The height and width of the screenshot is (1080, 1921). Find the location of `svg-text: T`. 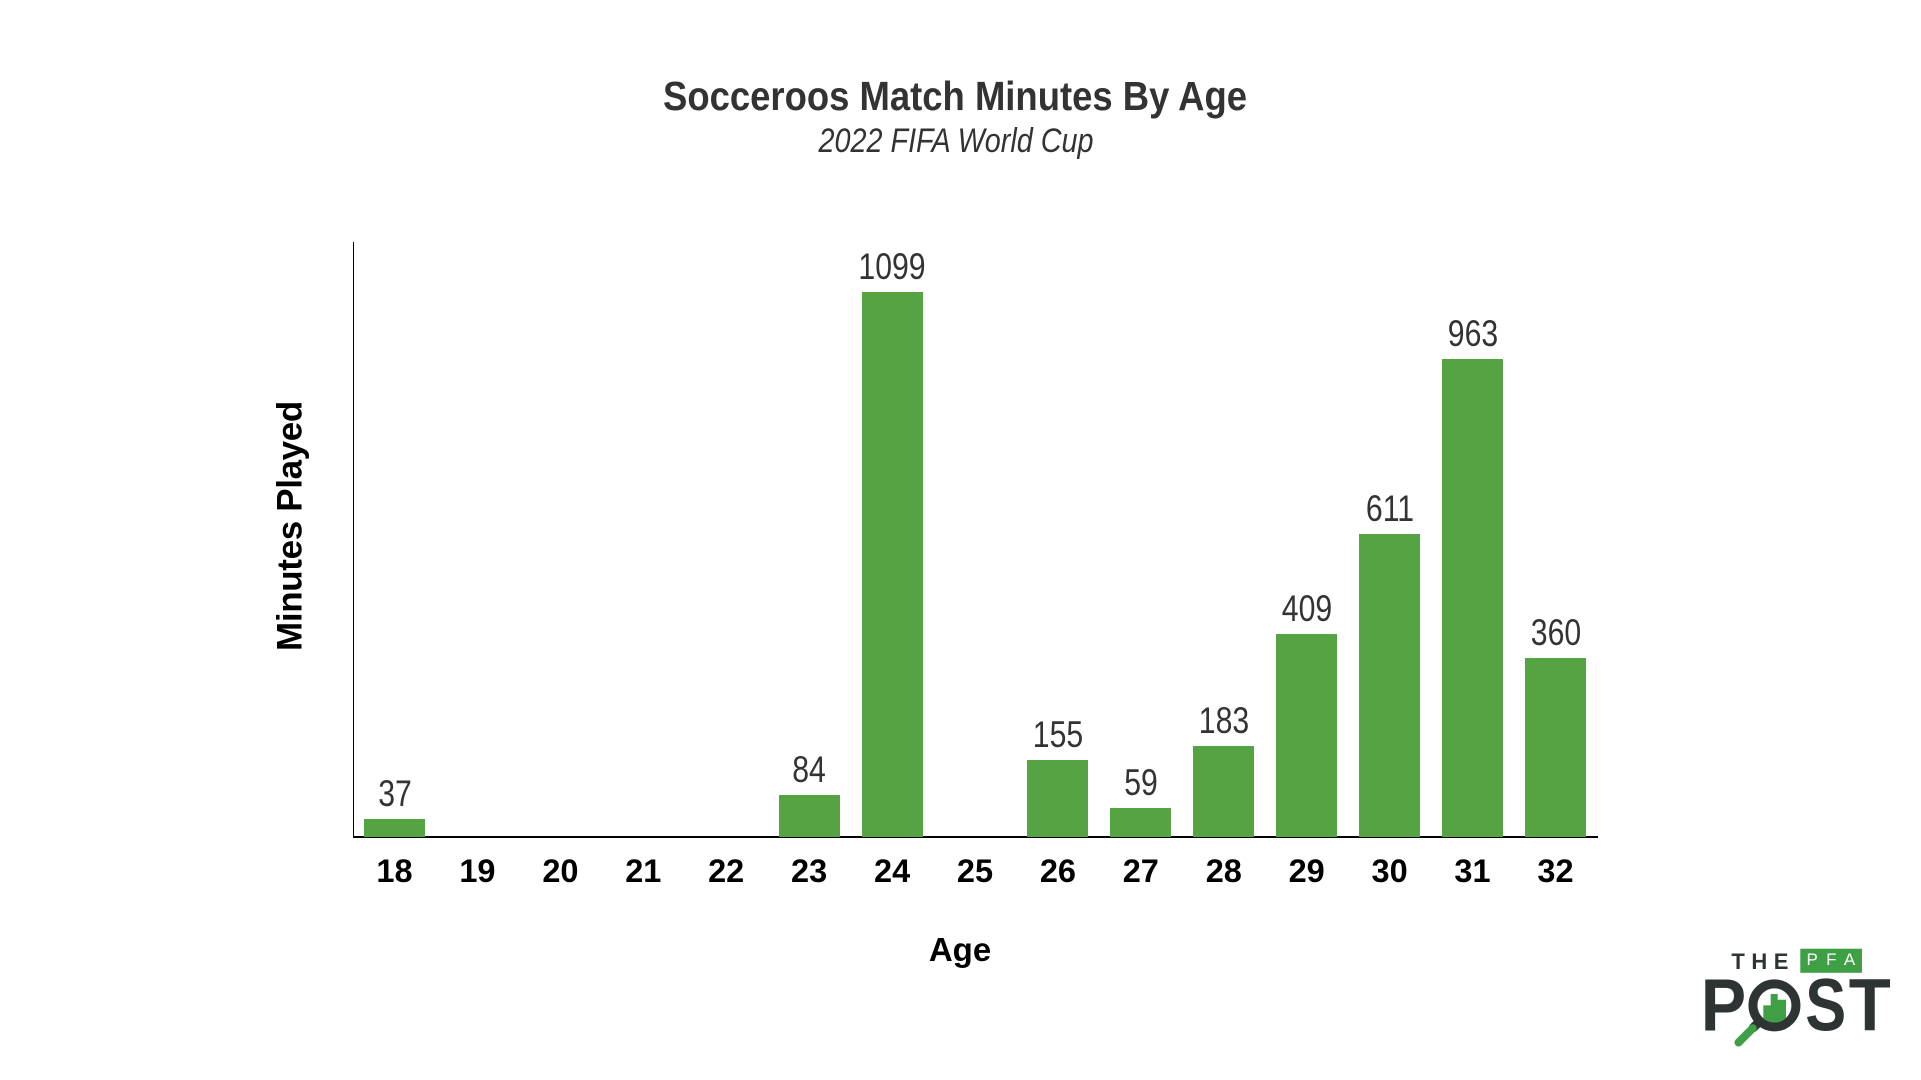

svg-text: T is located at coordinates (1870, 1005).